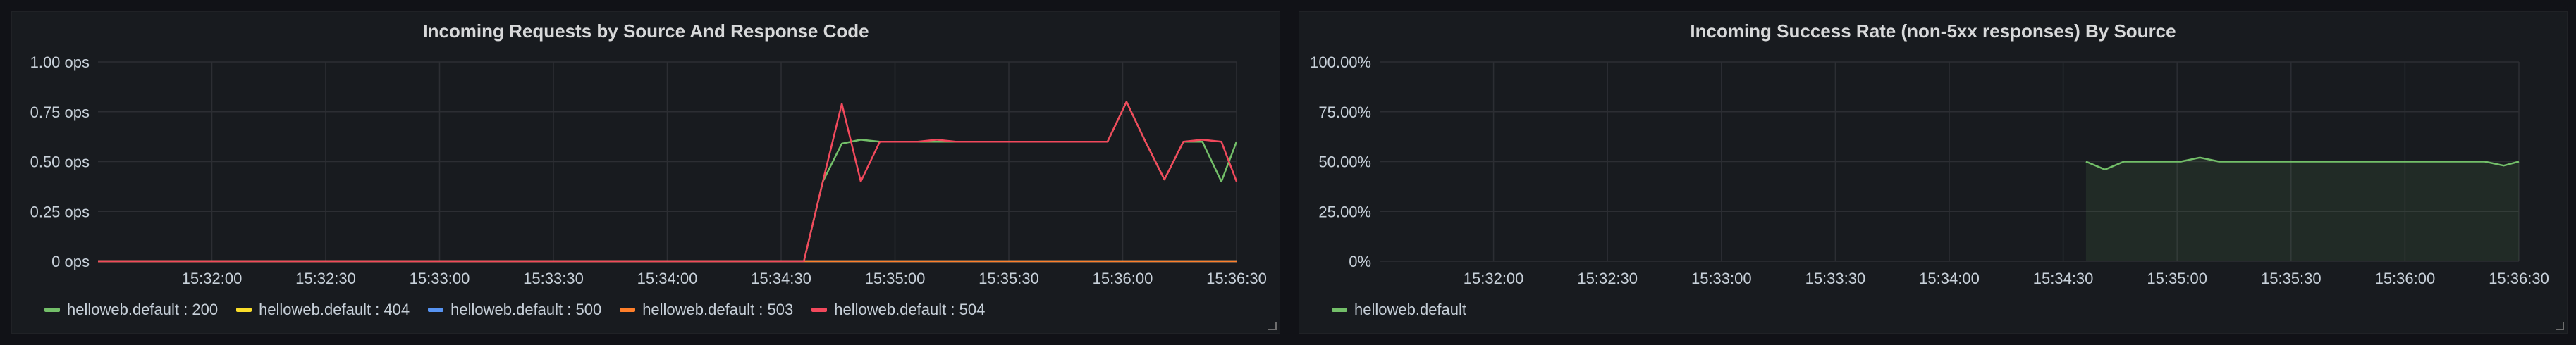  Describe the element at coordinates (143, 309) in the screenshot. I see `legend-label: helloweb.default : 200` at that location.